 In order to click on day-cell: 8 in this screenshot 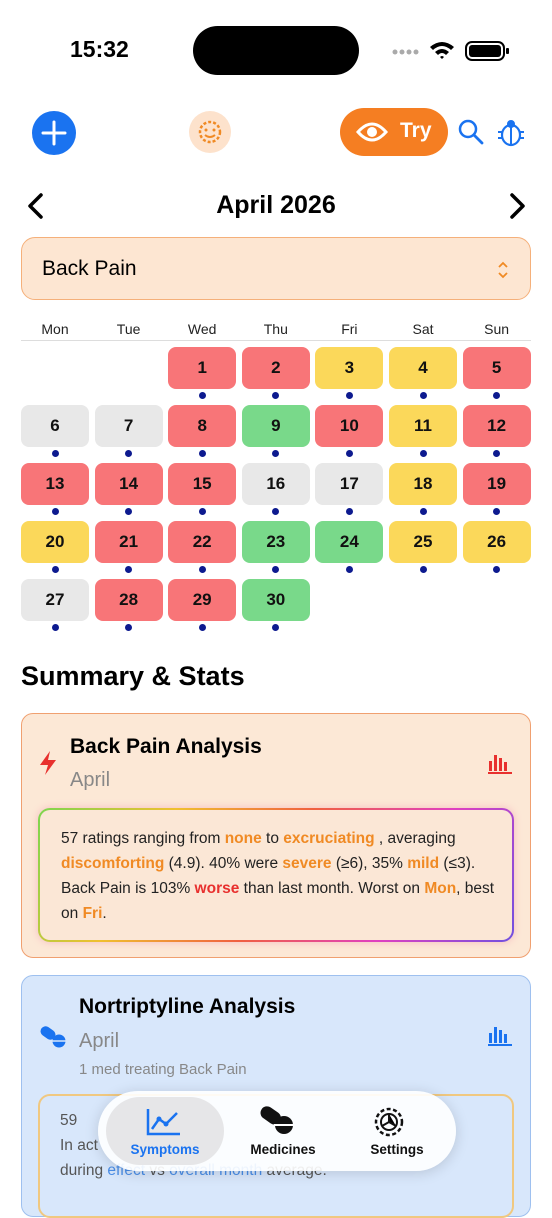, I will do `click(202, 426)`.